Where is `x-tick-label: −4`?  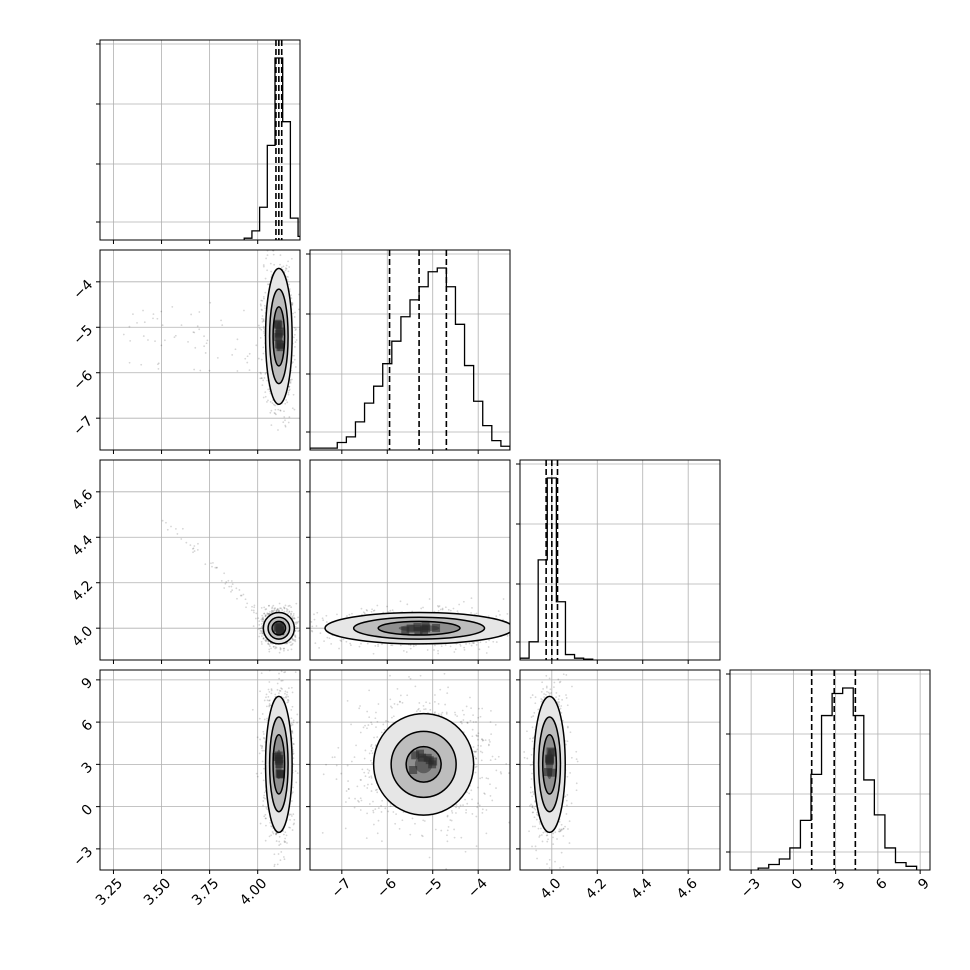 x-tick-label: −4 is located at coordinates (478, 888).